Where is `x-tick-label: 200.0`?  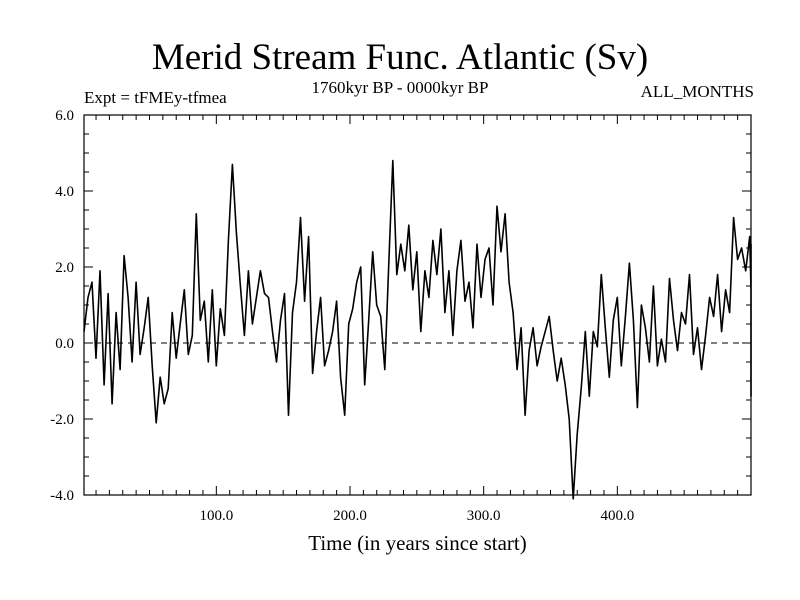
x-tick-label: 200.0 is located at coordinates (350, 516).